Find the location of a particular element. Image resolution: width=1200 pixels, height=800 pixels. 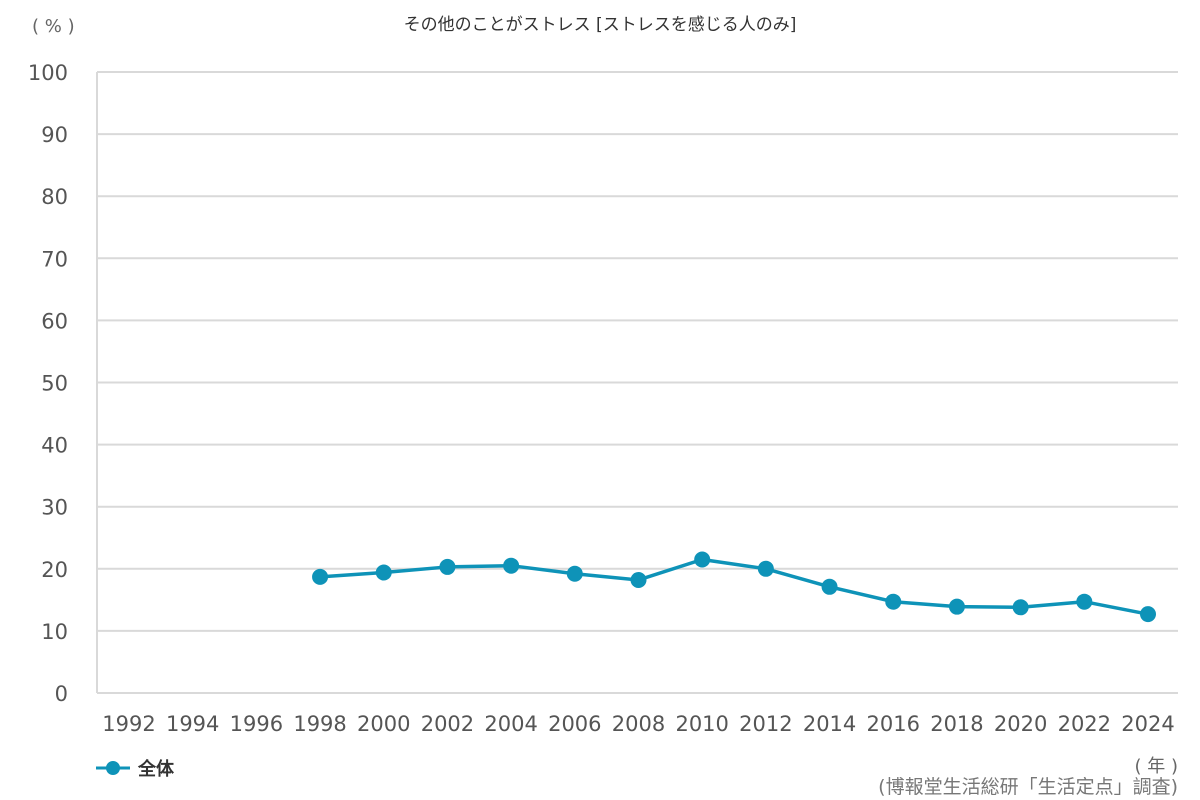

y-tick-label: 90 is located at coordinates (54, 135).